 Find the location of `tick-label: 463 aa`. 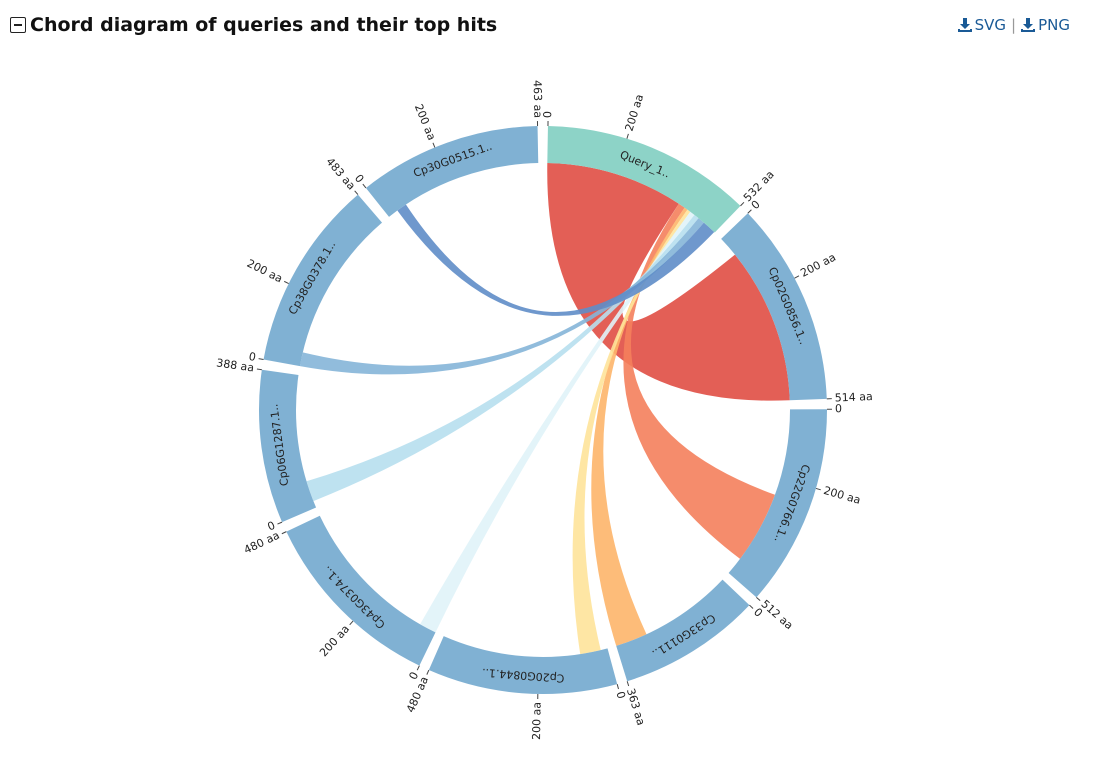

tick-label: 463 aa is located at coordinates (538, 99).